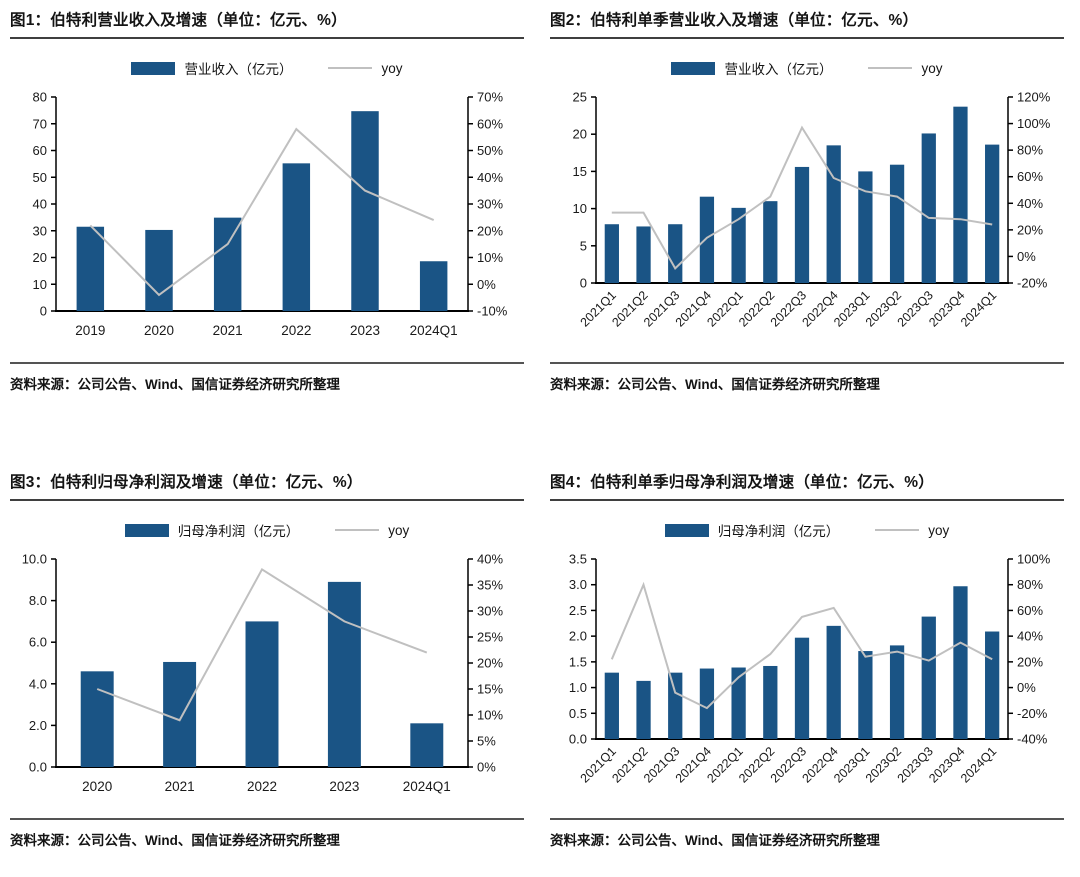 Image resolution: width=1080 pixels, height=877 pixels. Describe the element at coordinates (580, 171) in the screenshot. I see `svg-text: 15` at that location.